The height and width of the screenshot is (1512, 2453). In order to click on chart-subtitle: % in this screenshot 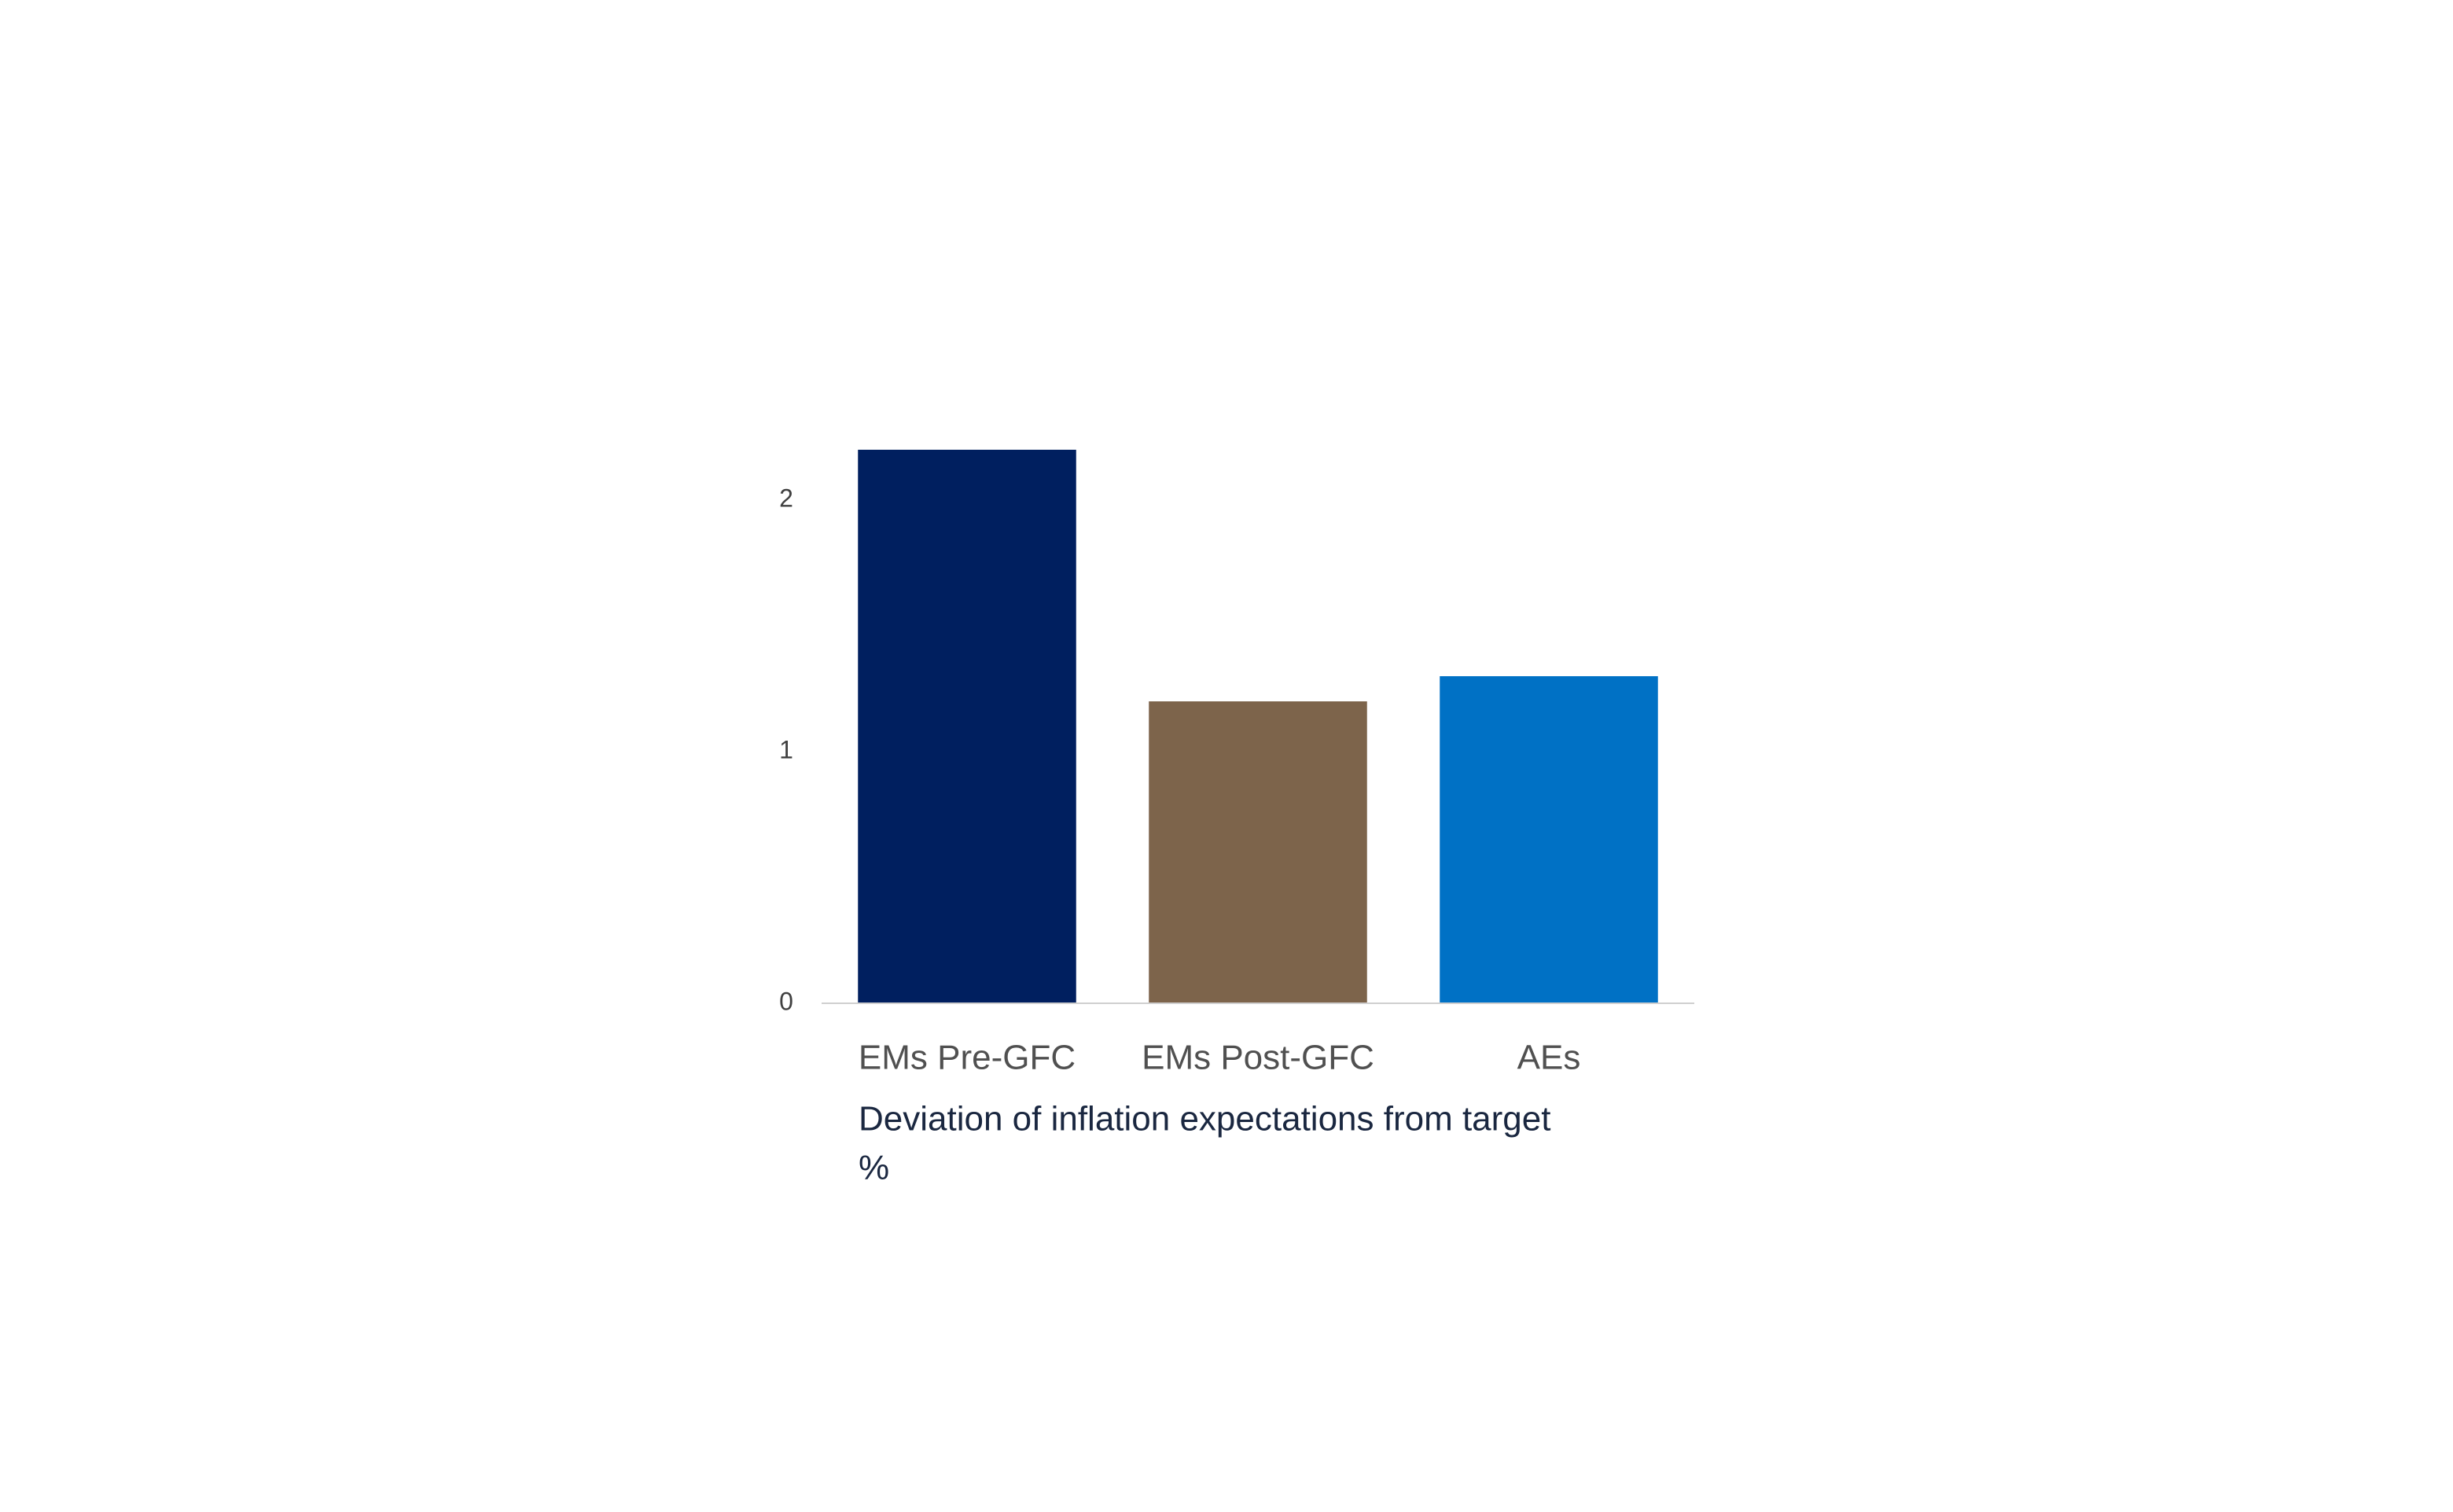, I will do `click(874, 1168)`.